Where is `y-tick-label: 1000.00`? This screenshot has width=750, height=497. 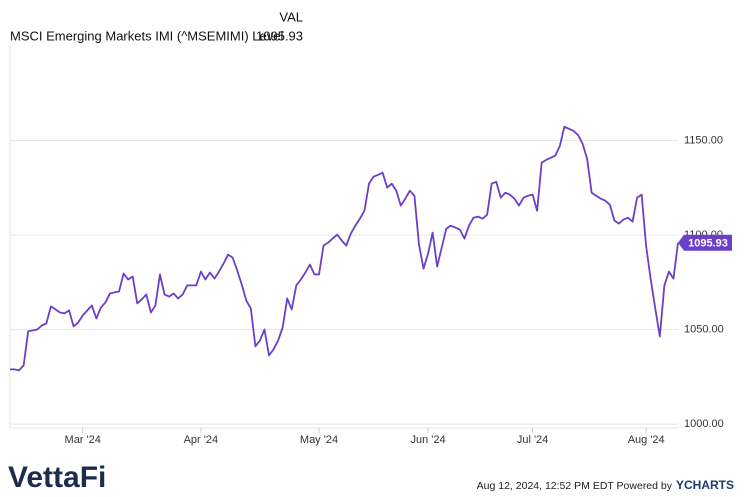
y-tick-label: 1000.00 is located at coordinates (704, 424).